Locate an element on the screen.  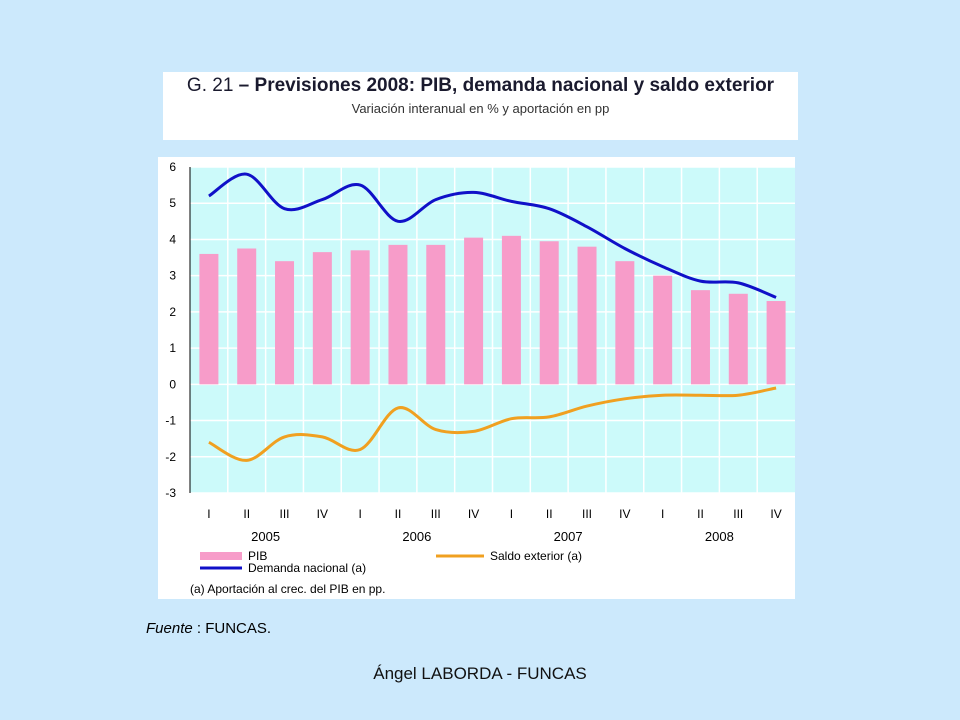
legend-note: (a) Aportación al crec. del PIB en pp. is located at coordinates (287, 589).